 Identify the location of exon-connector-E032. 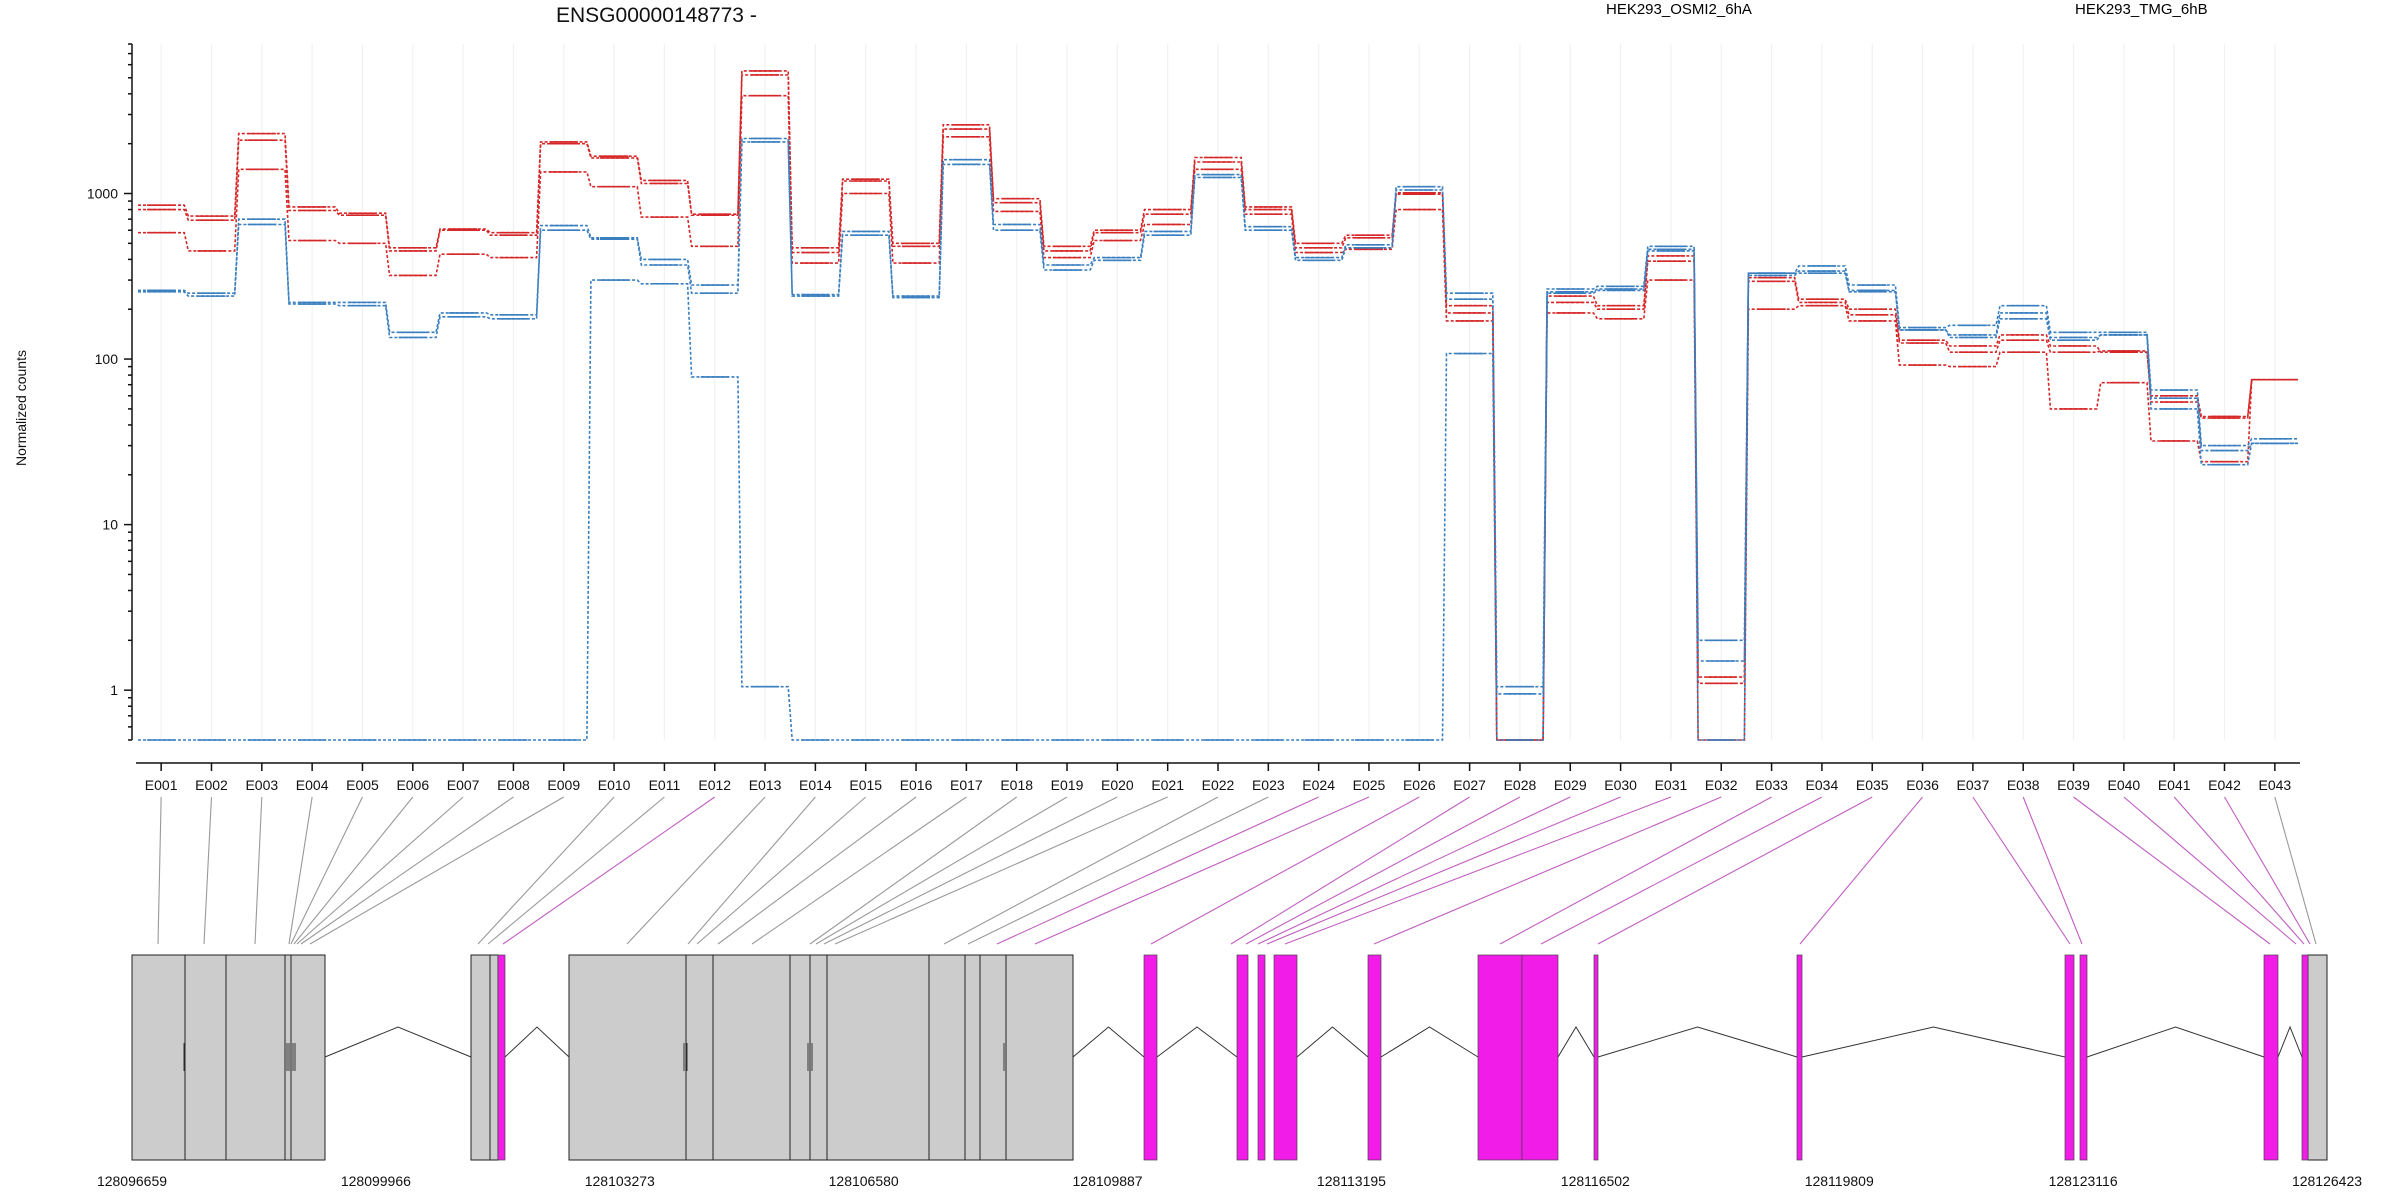
(1547, 870).